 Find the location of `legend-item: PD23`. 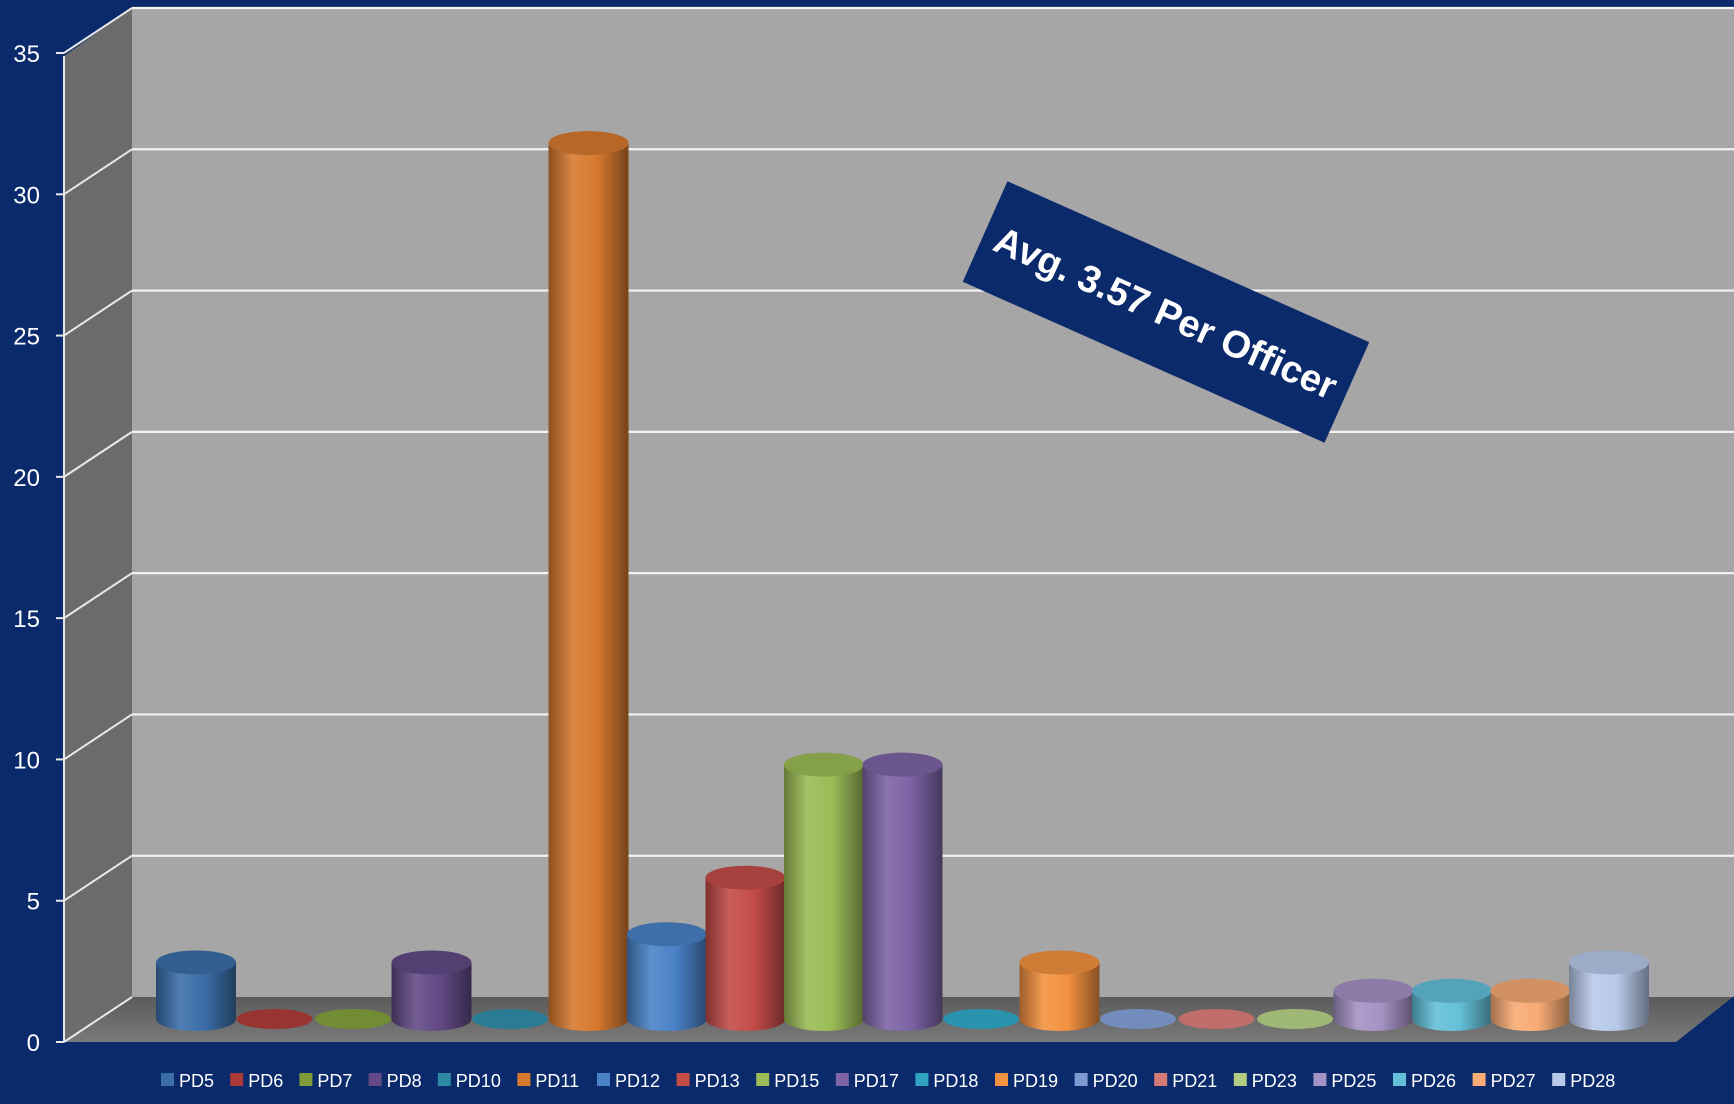

legend-item: PD23 is located at coordinates (1265, 1081).